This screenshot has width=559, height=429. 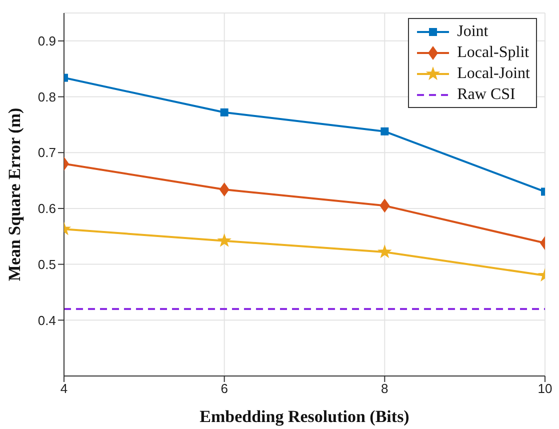 I want to click on y-tick-label: 0.7, so click(x=47, y=152).